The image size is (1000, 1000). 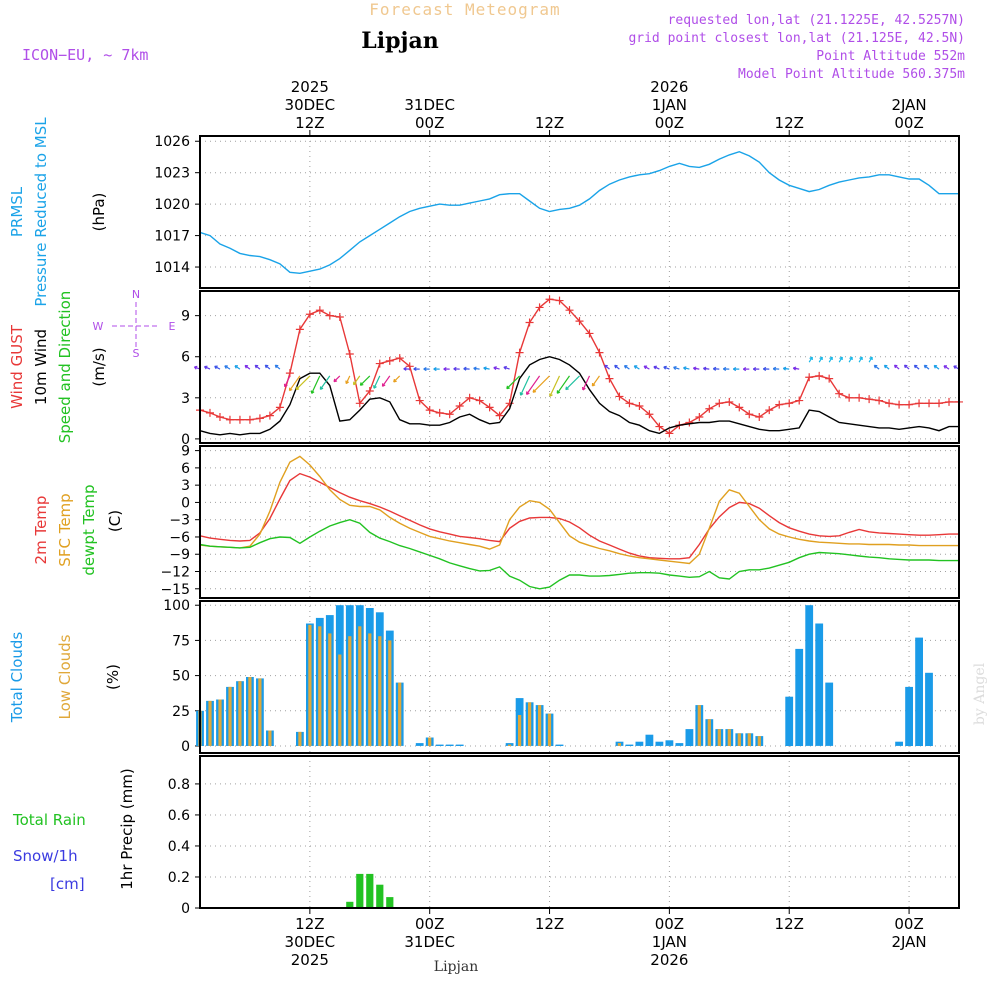 I want to click on top-time-label: 00Z, so click(x=908, y=123).